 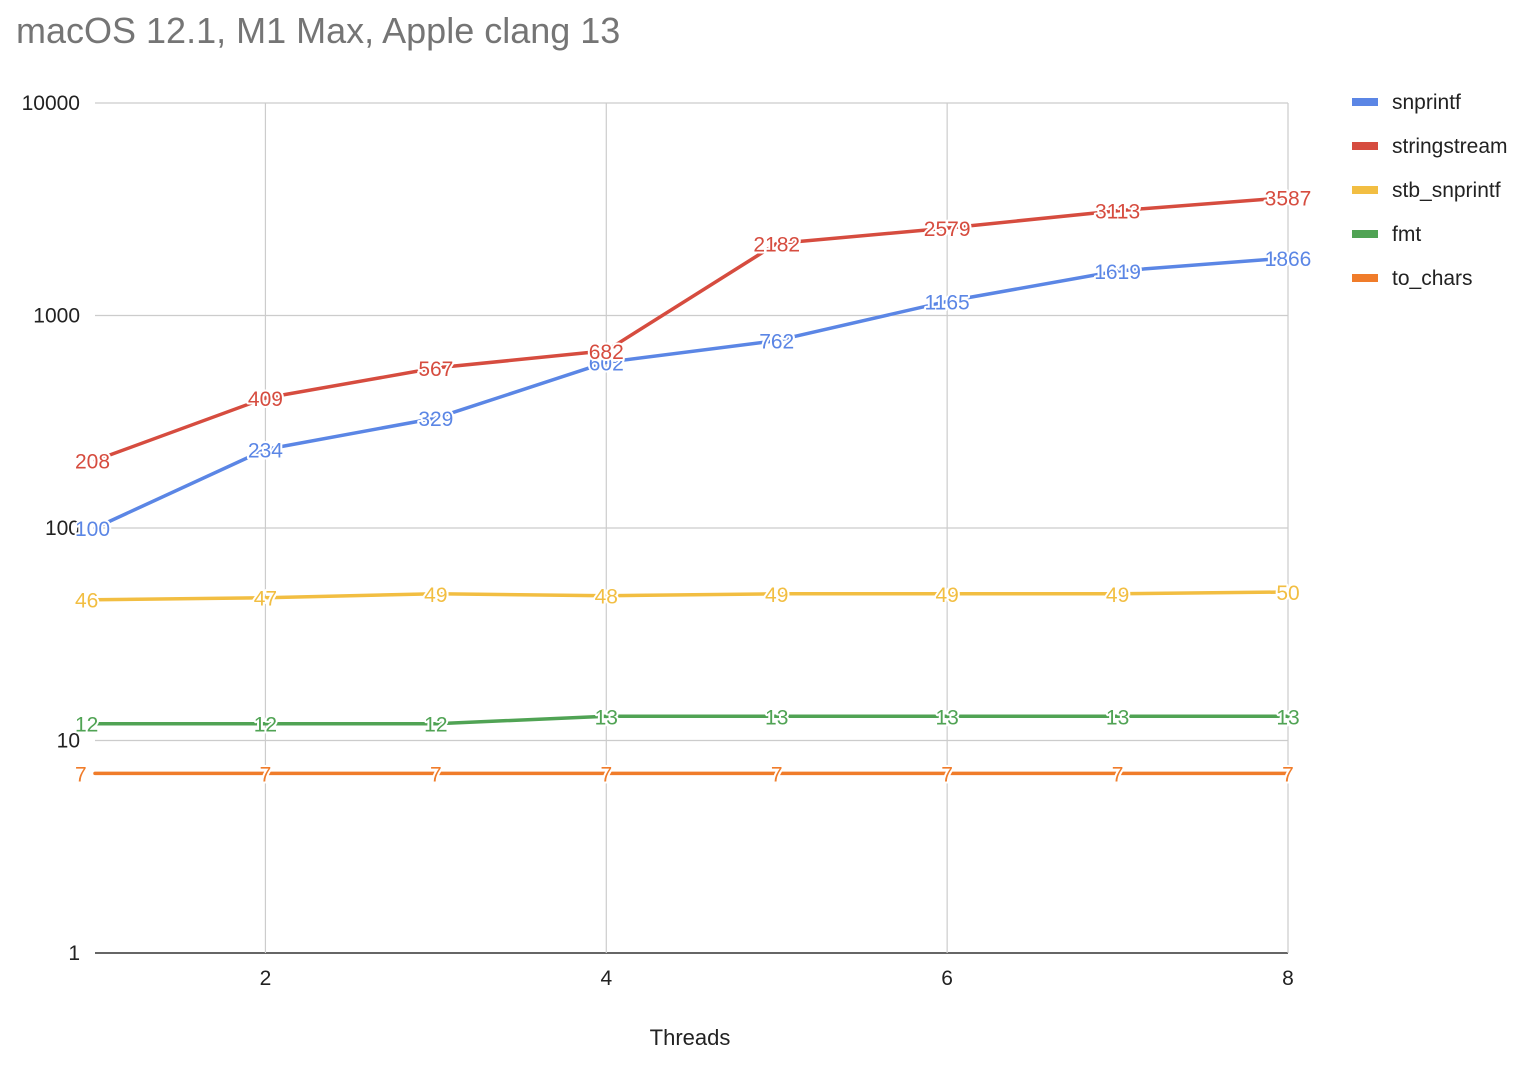 I want to click on data-label: 1866, so click(x=1288, y=259).